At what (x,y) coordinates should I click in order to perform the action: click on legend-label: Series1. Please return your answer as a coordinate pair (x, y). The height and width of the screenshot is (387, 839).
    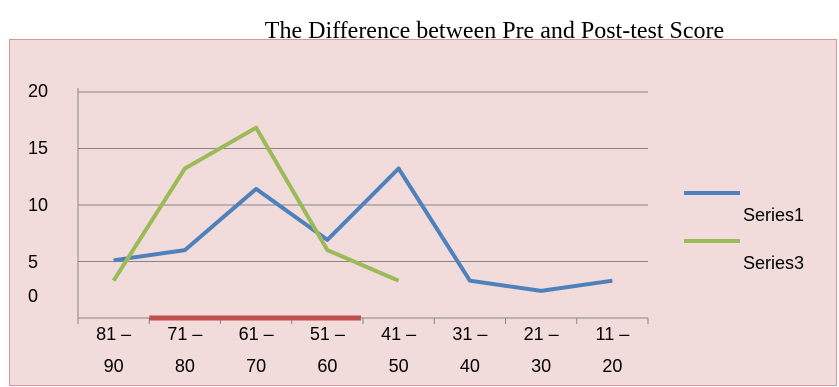
    Looking at the image, I should click on (773, 215).